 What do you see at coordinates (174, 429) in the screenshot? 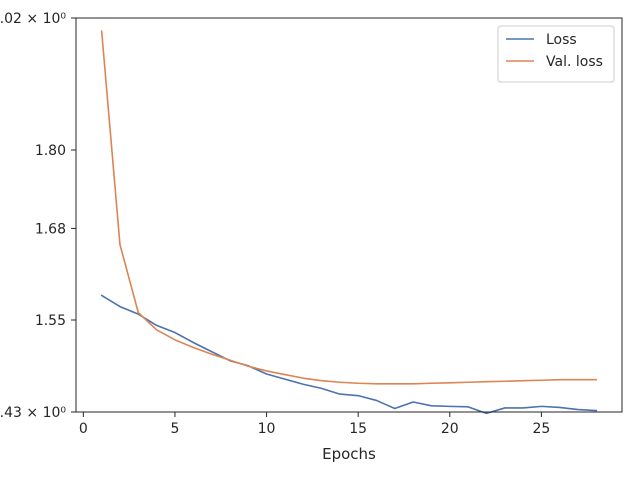
I see `x-tick-label: 5` at bounding box center [174, 429].